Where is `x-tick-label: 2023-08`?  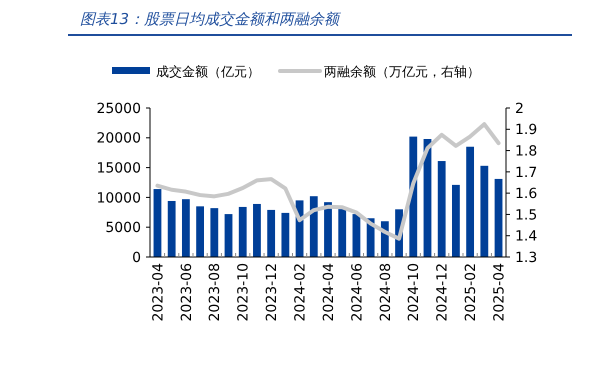
x-tick-label: 2023-08 is located at coordinates (215, 292).